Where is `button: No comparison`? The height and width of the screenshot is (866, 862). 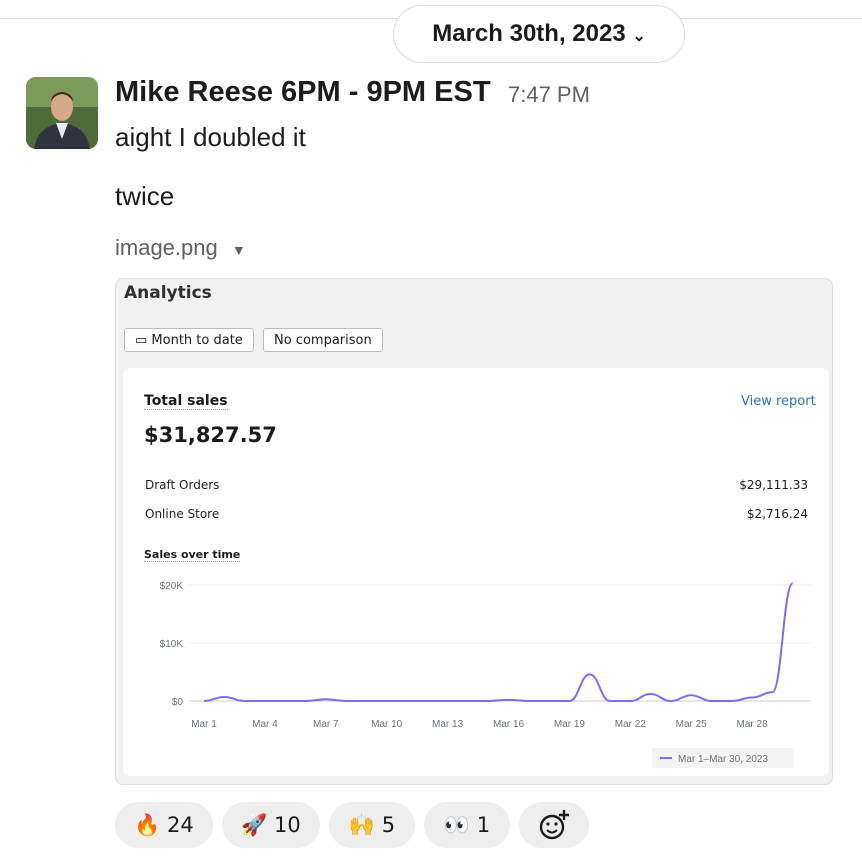
button: No comparison is located at coordinates (323, 340).